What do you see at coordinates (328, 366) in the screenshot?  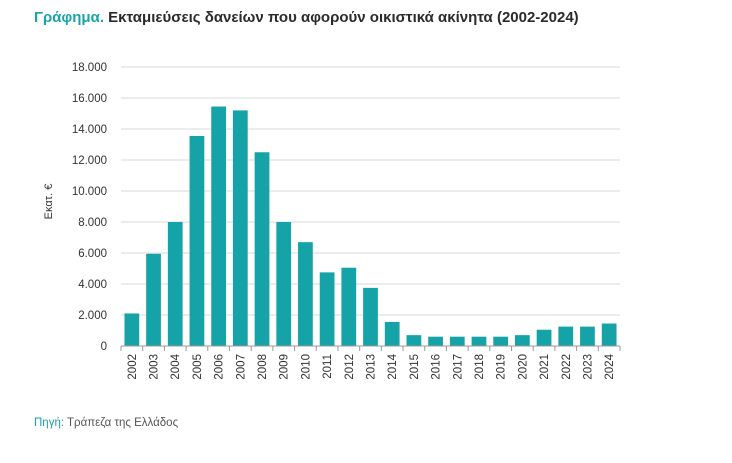 I see `x-tick-label: 2011` at bounding box center [328, 366].